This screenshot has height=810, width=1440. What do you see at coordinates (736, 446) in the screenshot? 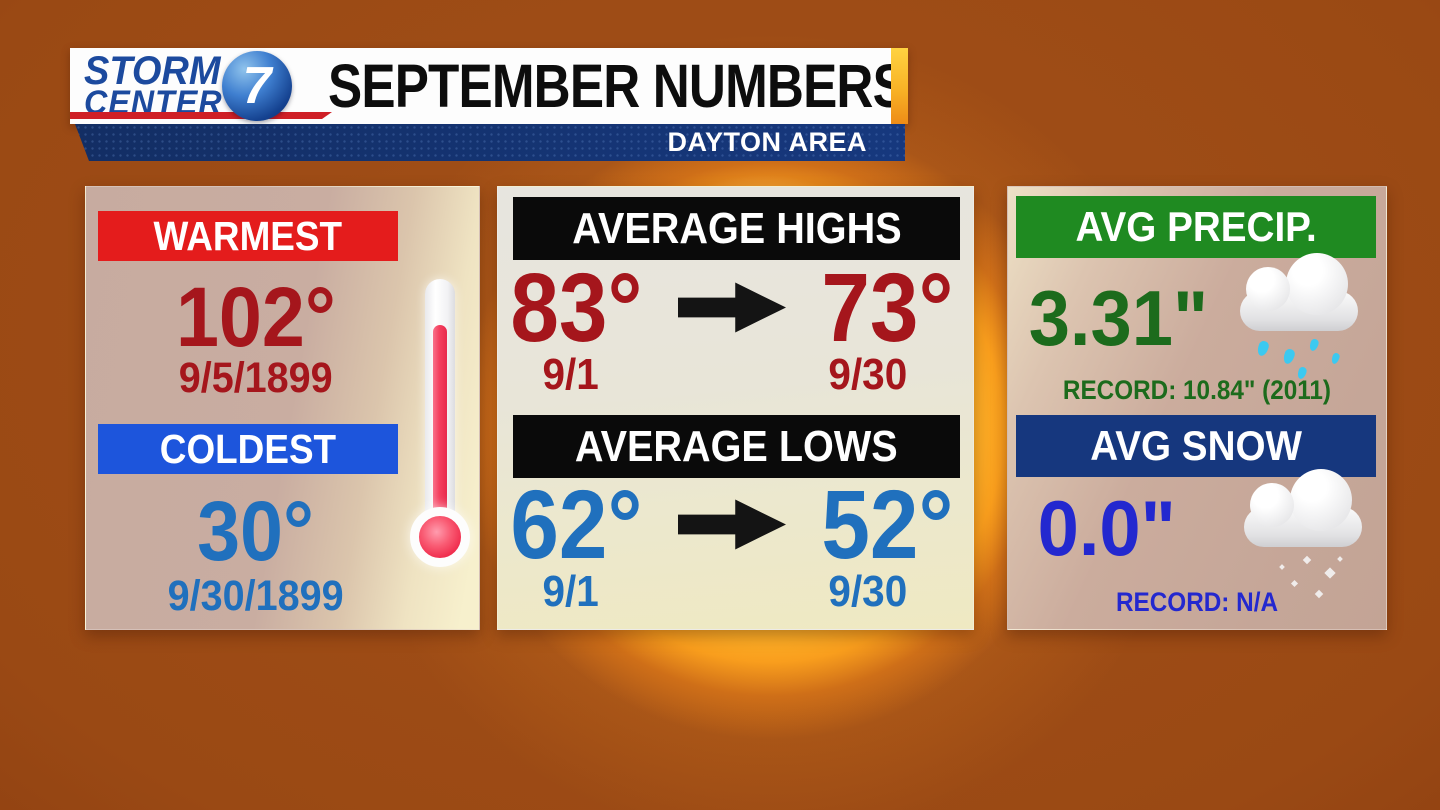
I see `average-lows-header: AVERAGE LOWS` at bounding box center [736, 446].